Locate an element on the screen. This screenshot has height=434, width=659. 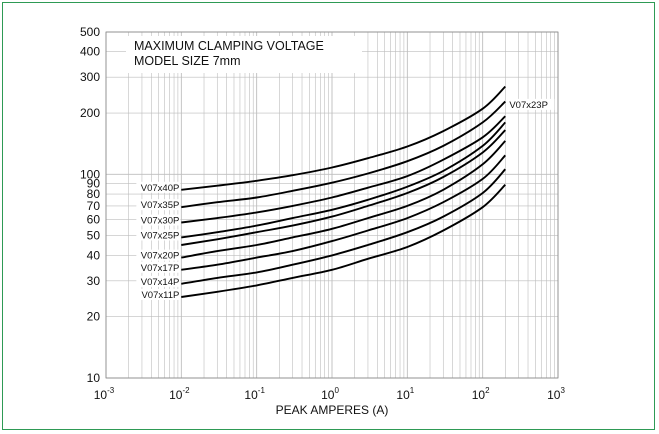
y-tick-label: 300 is located at coordinates (90, 77).